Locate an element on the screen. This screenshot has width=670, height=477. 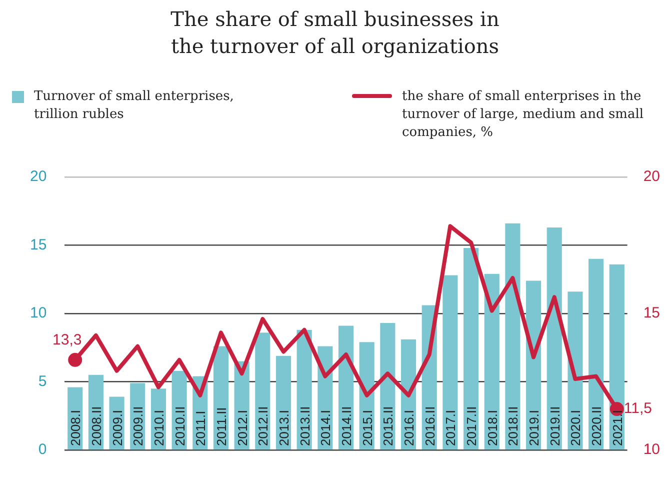
x-tick-label: 2012.I is located at coordinates (242, 428).